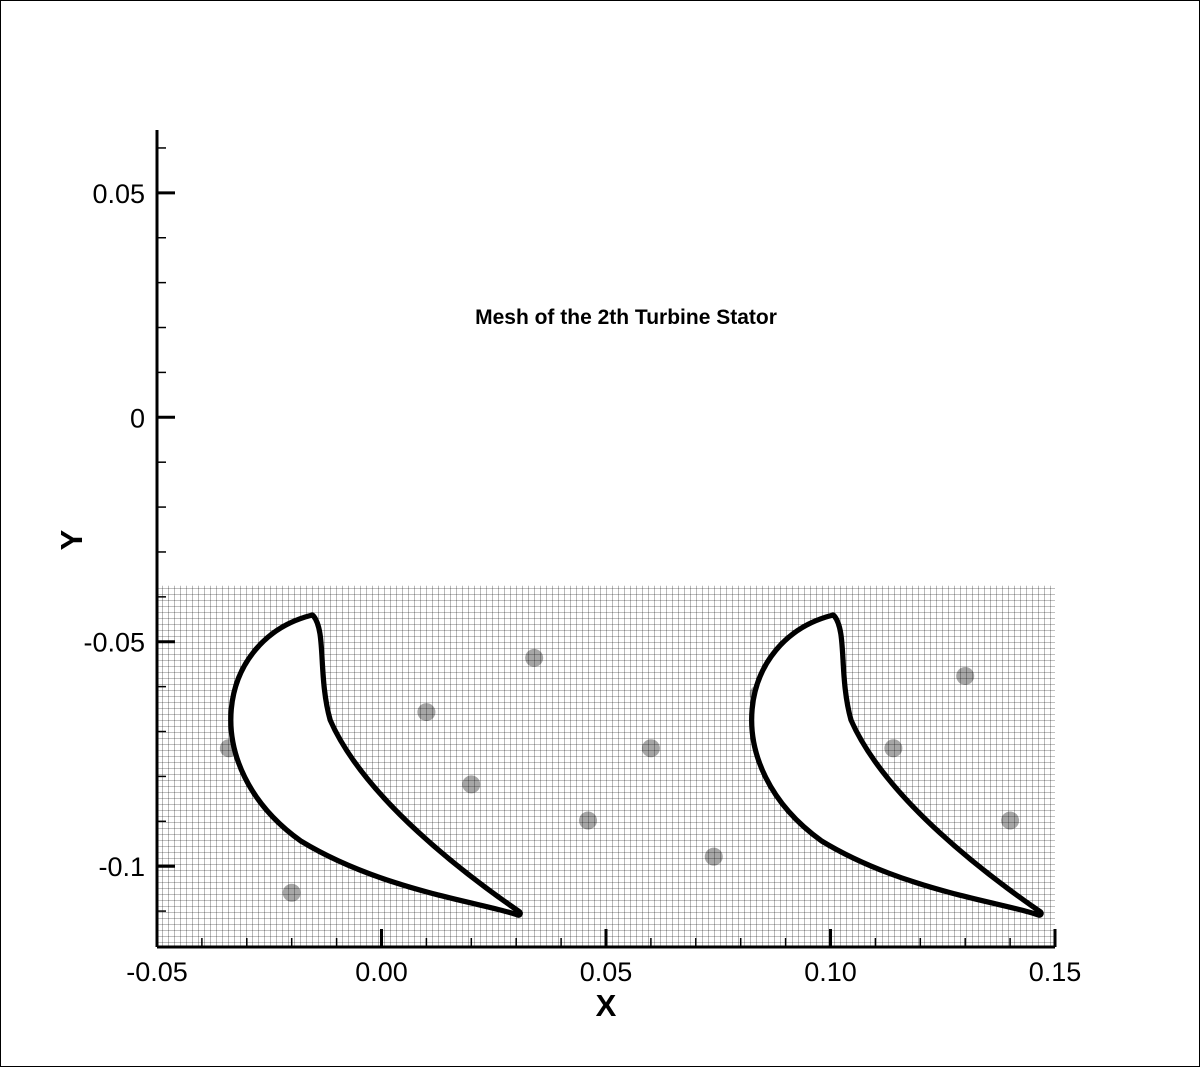 Image resolution: width=1200 pixels, height=1067 pixels. What do you see at coordinates (606, 972) in the screenshot?
I see `x-tick-label: 0.05` at bounding box center [606, 972].